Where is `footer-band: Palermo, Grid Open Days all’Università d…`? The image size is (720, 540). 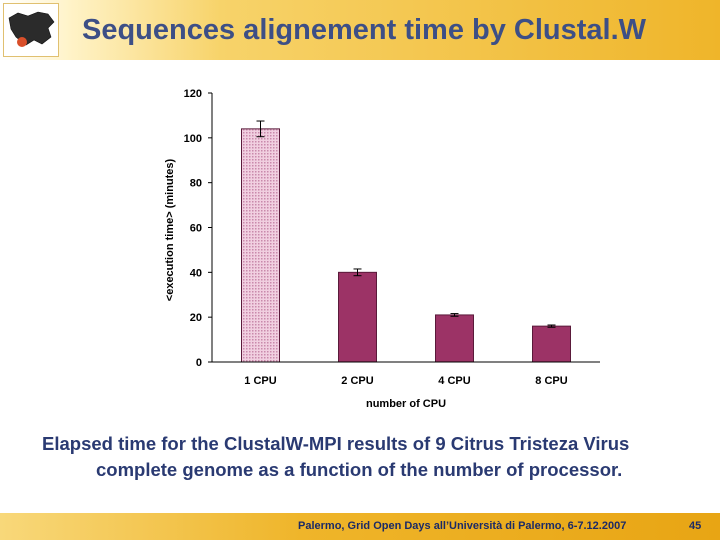 footer-band: Palermo, Grid Open Days all’Università d… is located at coordinates (360, 526).